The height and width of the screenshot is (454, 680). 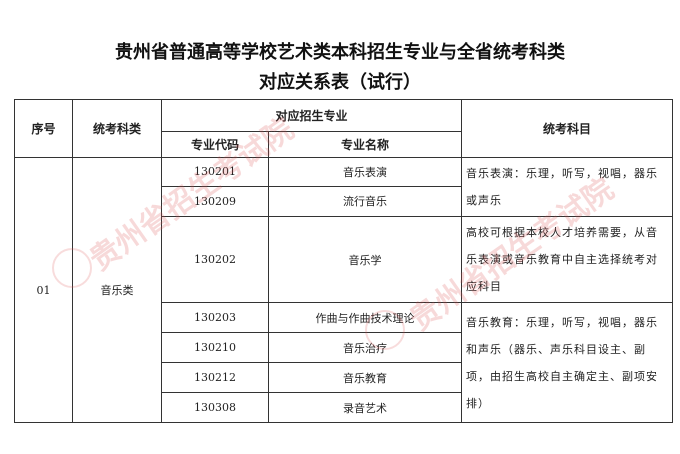 What do you see at coordinates (215, 347) in the screenshot?
I see `major-code: 130210` at bounding box center [215, 347].